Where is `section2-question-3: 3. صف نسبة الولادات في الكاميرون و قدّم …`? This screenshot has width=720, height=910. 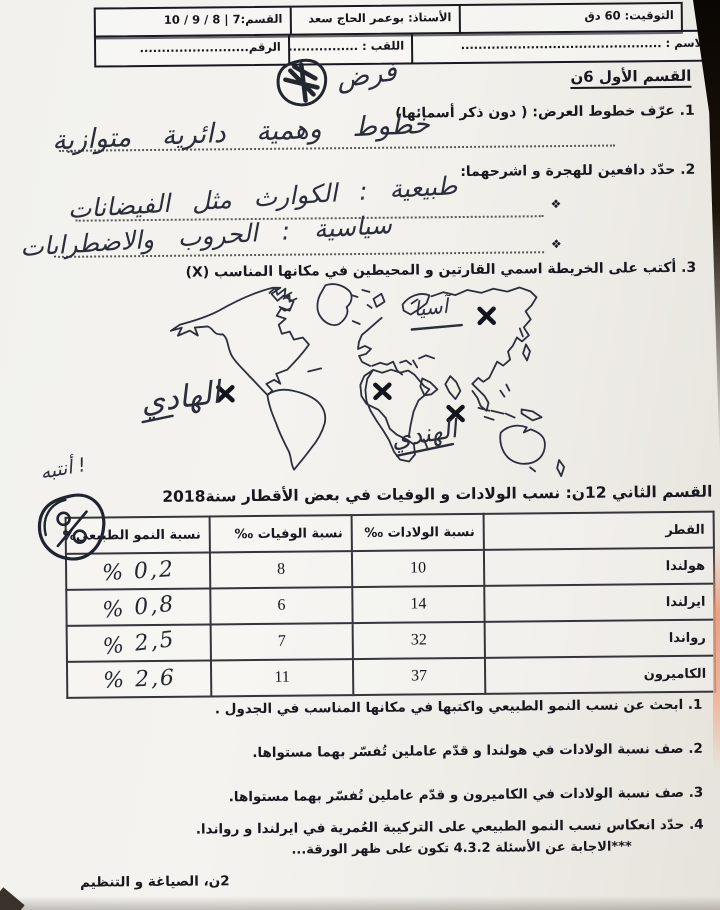
section2-question-3: 3. صف نسبة الولادات في الكاميرون و قدّم … is located at coordinates (466, 795).